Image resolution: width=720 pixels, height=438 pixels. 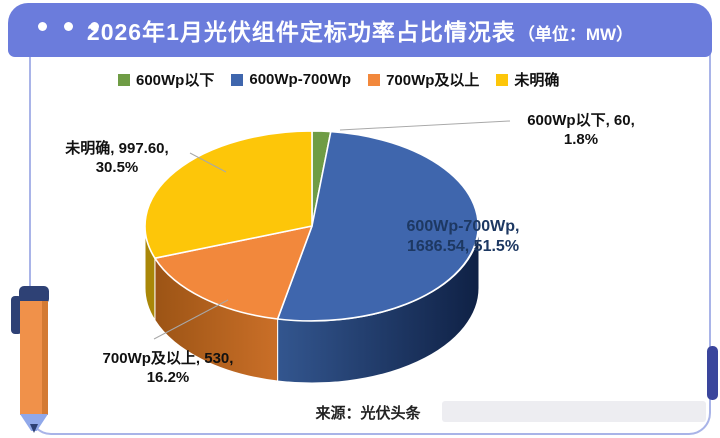 I want to click on pen-point, so click(x=34, y=428).